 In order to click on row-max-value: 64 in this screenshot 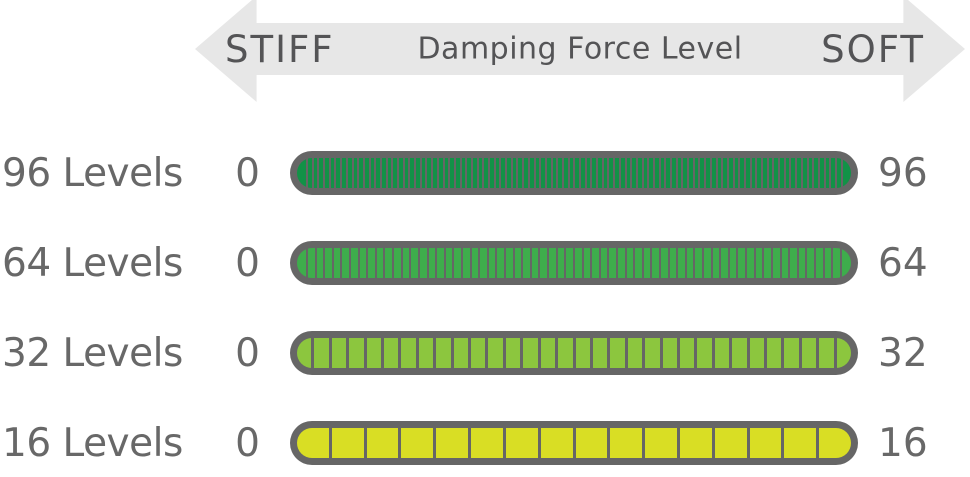, I will do `click(903, 263)`.